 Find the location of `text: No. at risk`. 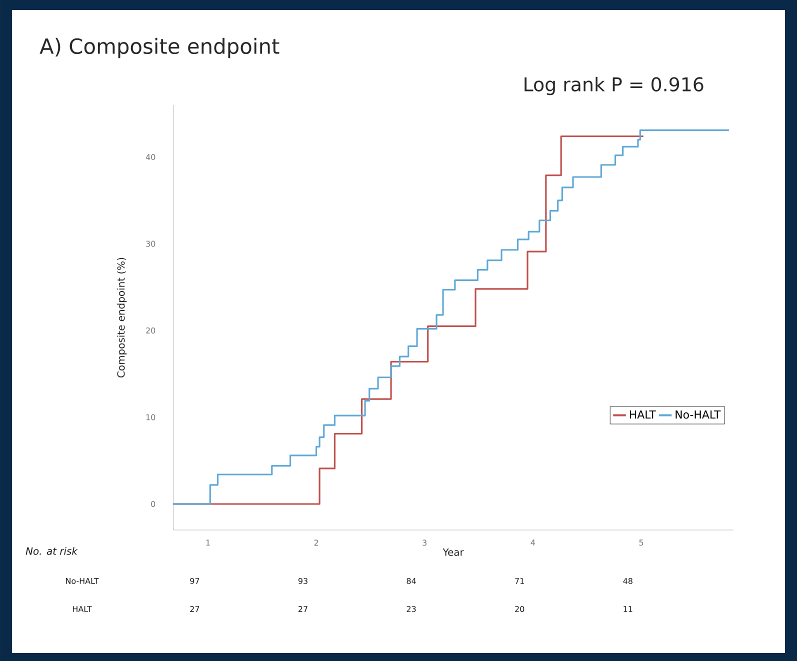

text: No. at risk is located at coordinates (52, 551).